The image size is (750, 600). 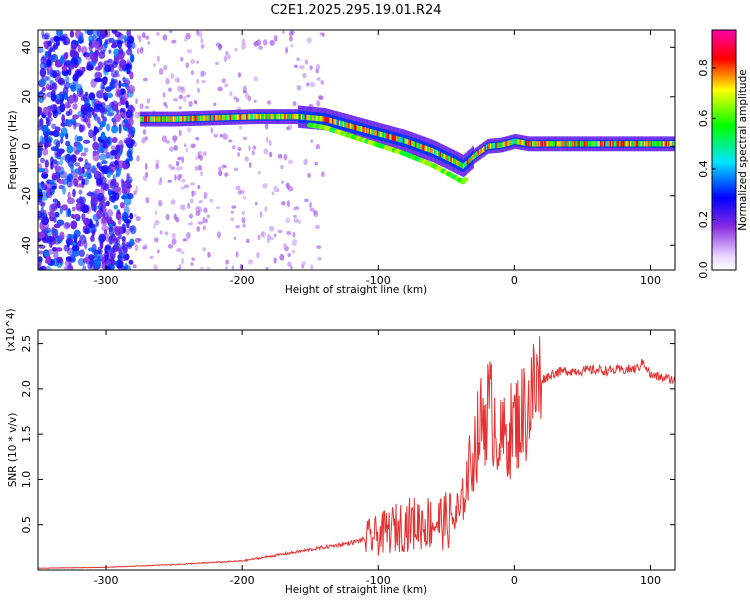 I want to click on colorbar-tick-label: 0.0, so click(x=703, y=270).